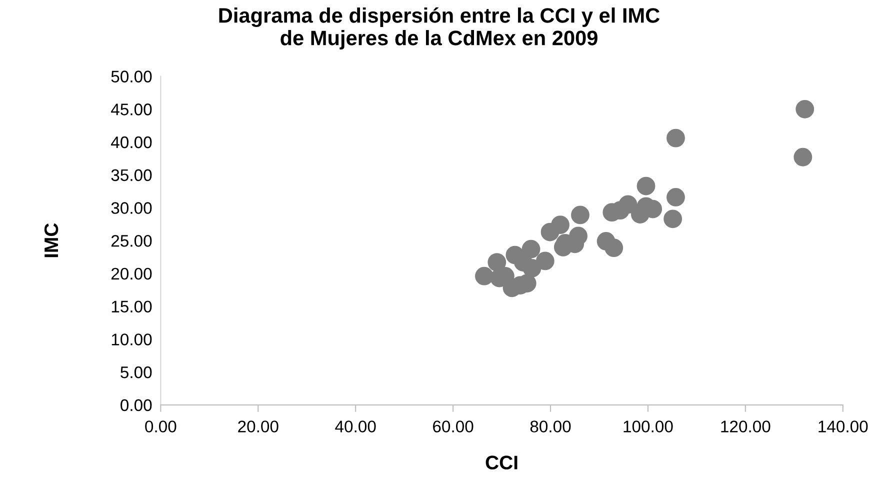 The image size is (878, 489). Describe the element at coordinates (258, 426) in the screenshot. I see `x-tick-label: 20.00` at that location.